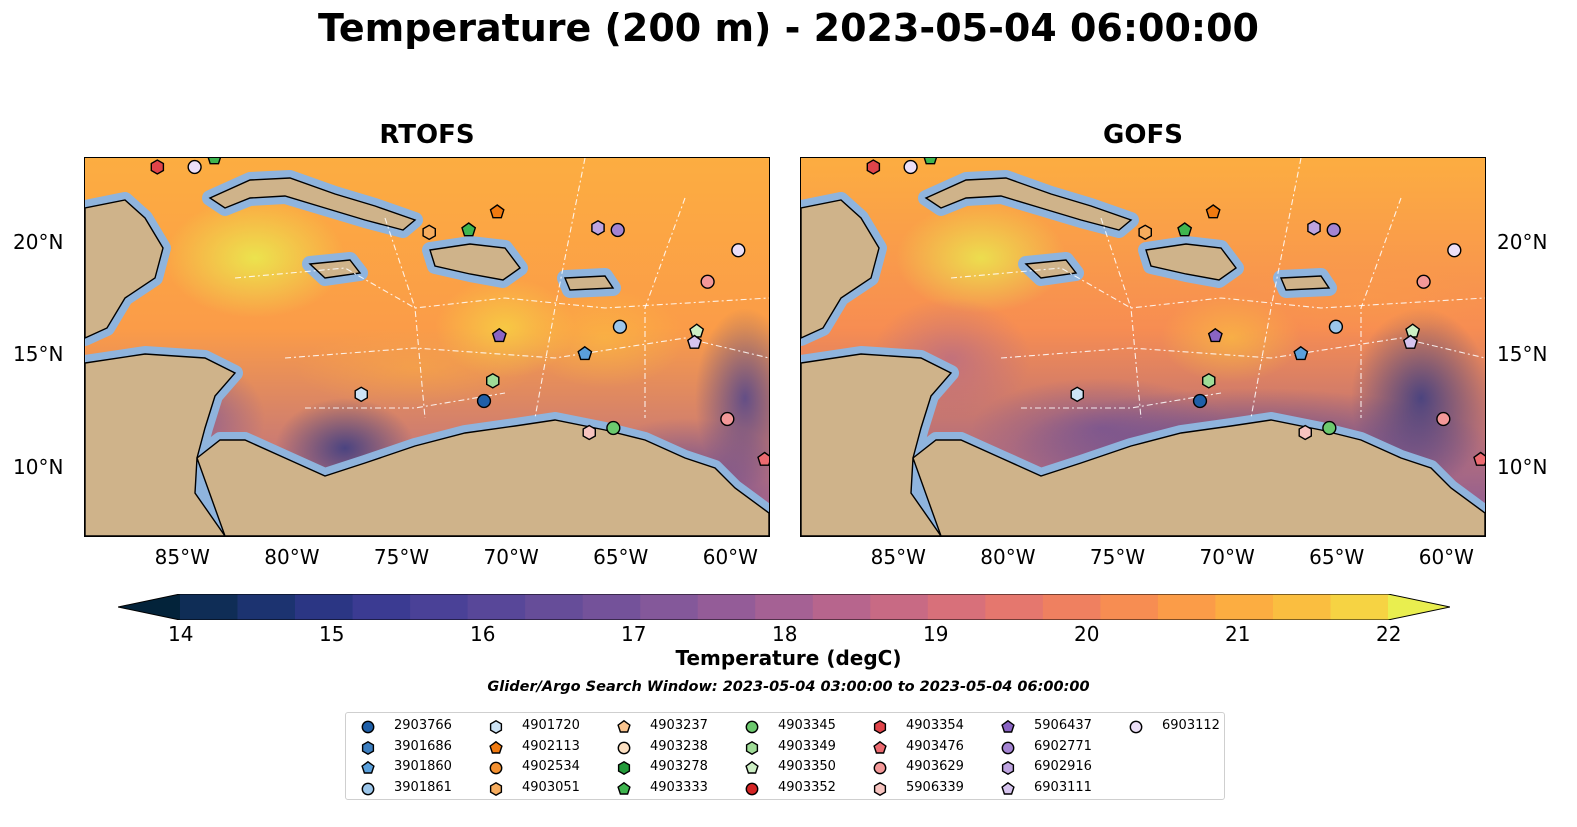  I want to click on legend-label: 5906339, so click(935, 787).